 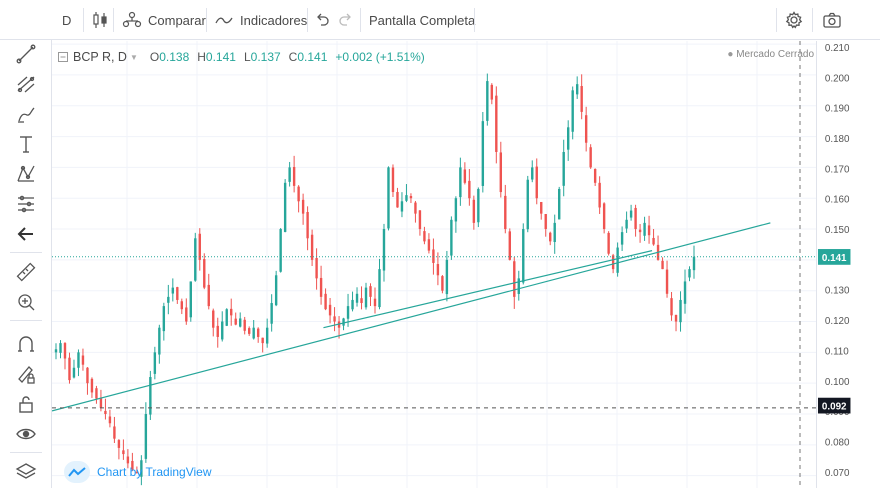 I want to click on snapshot-button, so click(x=832, y=20).